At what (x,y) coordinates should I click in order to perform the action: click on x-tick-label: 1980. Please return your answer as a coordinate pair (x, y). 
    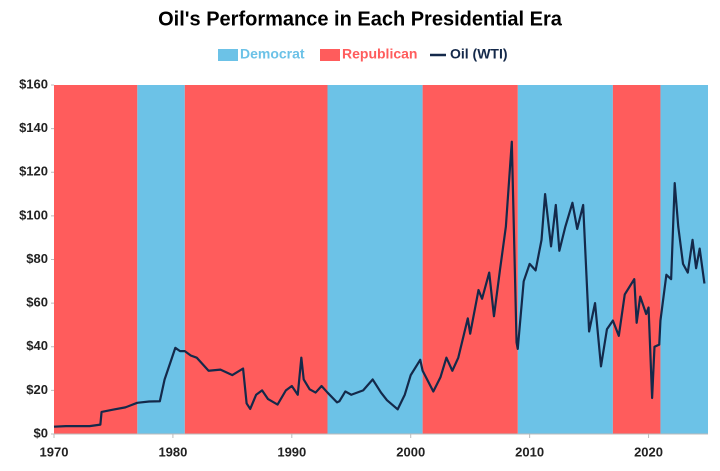
    Looking at the image, I should click on (172, 451).